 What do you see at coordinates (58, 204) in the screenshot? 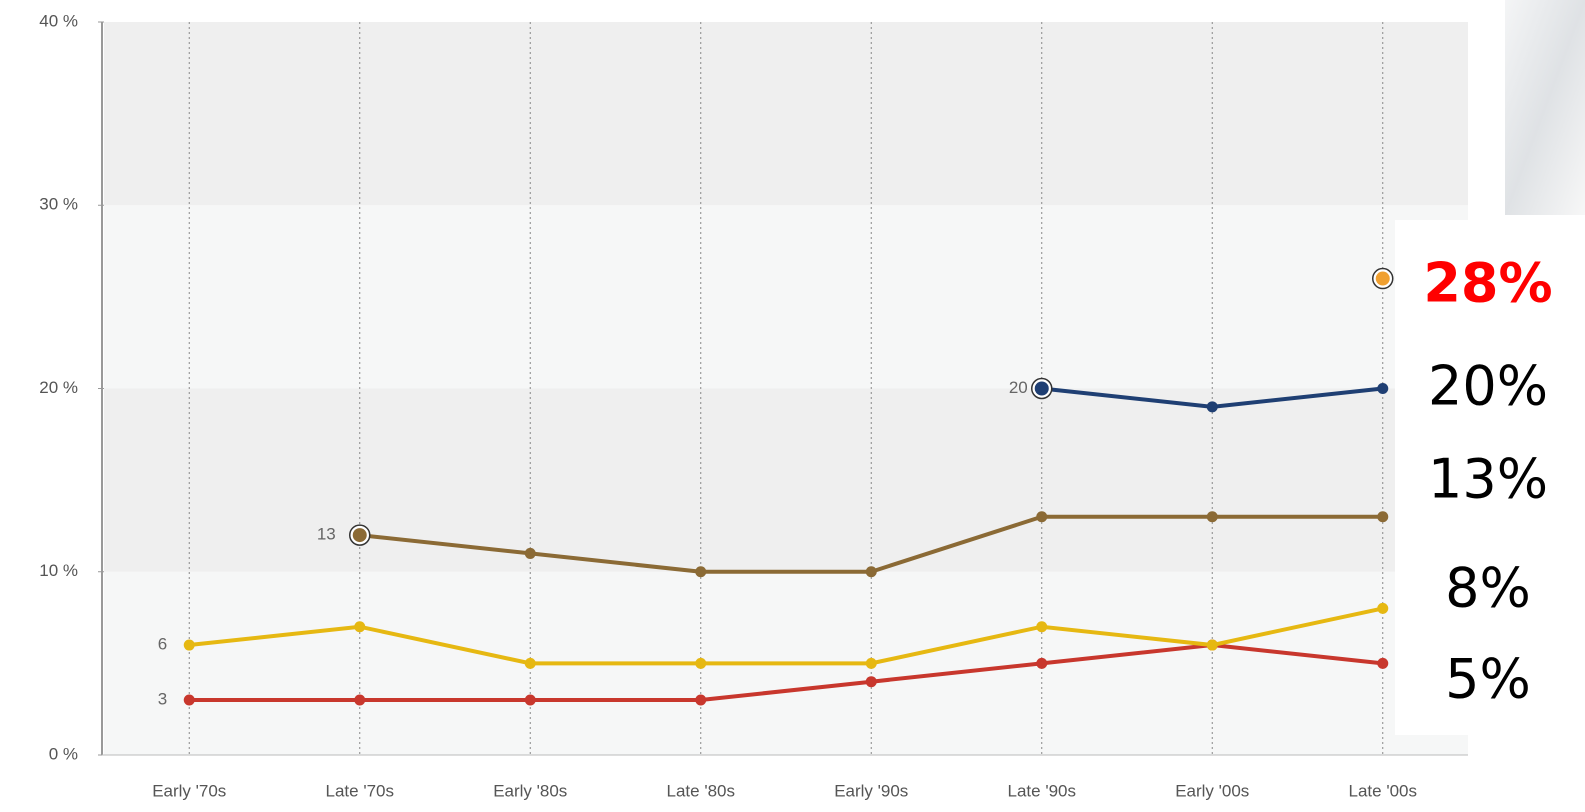
I see `y-tick-label: 30 %` at bounding box center [58, 204].